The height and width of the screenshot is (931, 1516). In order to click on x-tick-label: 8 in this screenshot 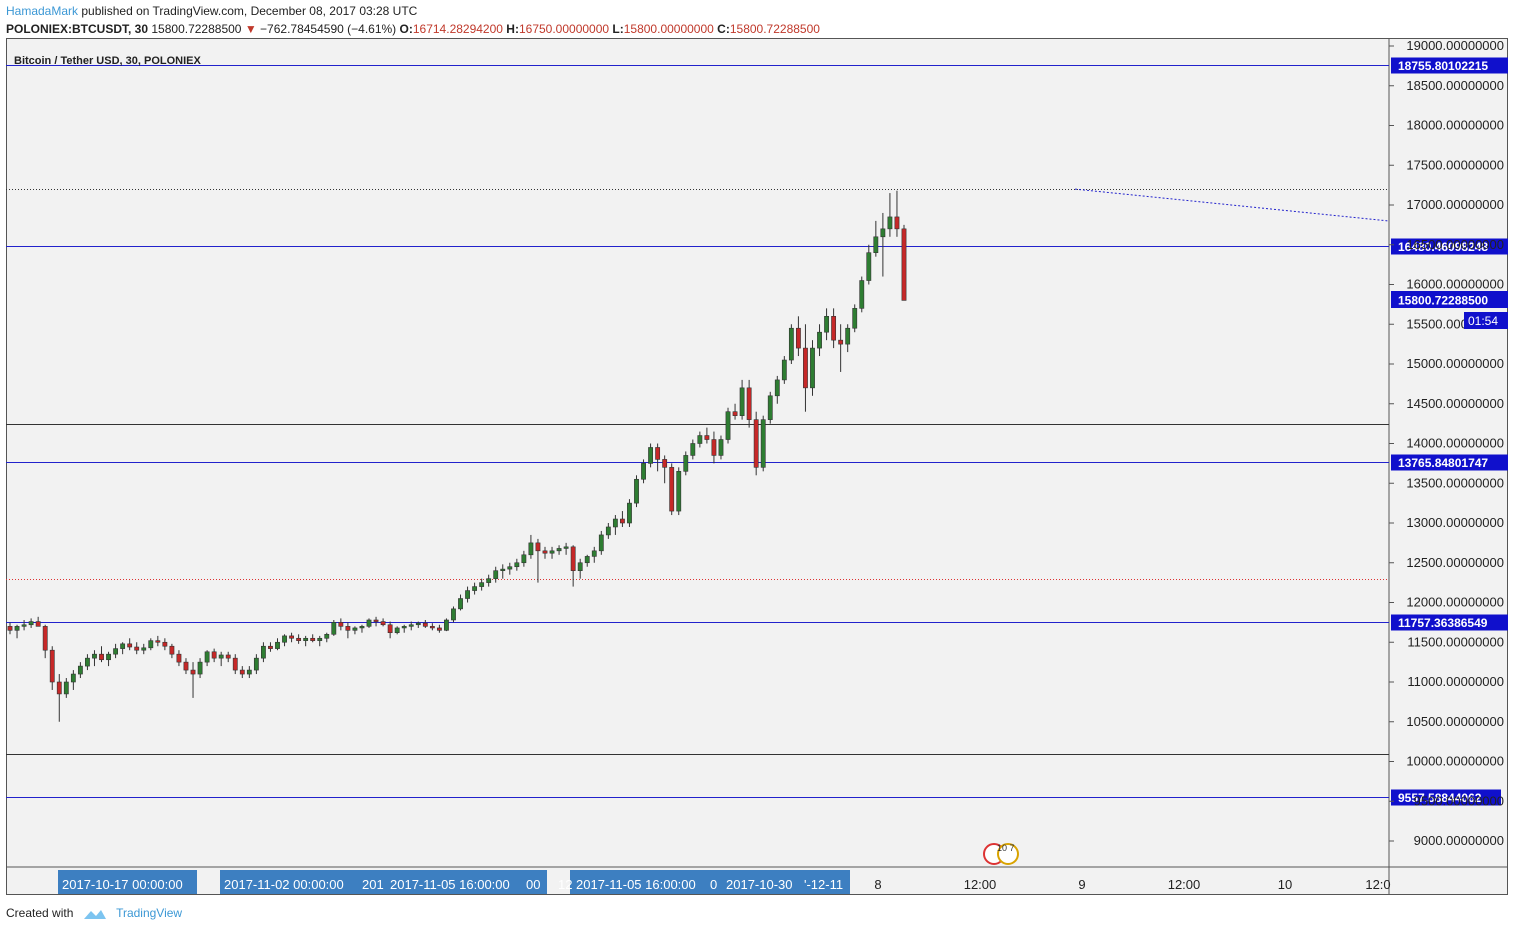, I will do `click(877, 884)`.